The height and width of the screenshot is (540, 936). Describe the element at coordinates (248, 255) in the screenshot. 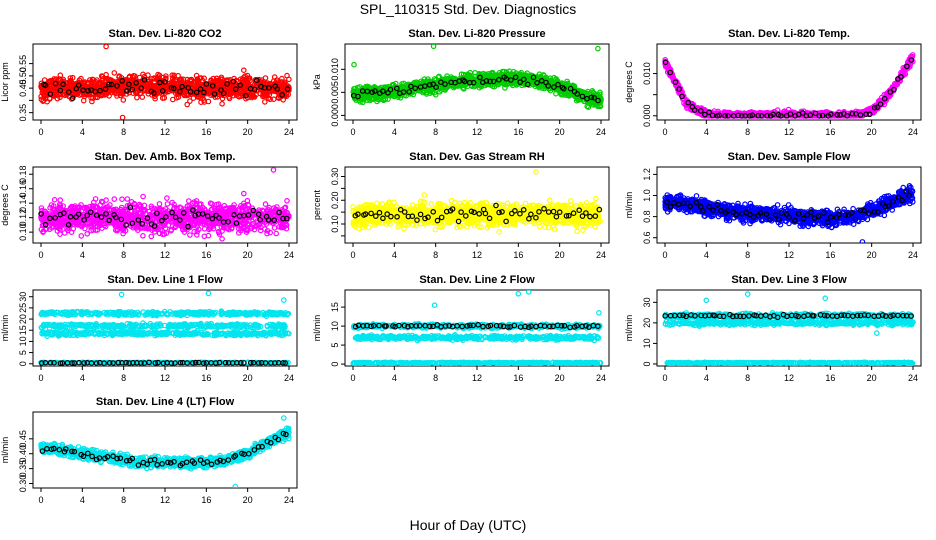

I see `x-tick-label: 20` at that location.